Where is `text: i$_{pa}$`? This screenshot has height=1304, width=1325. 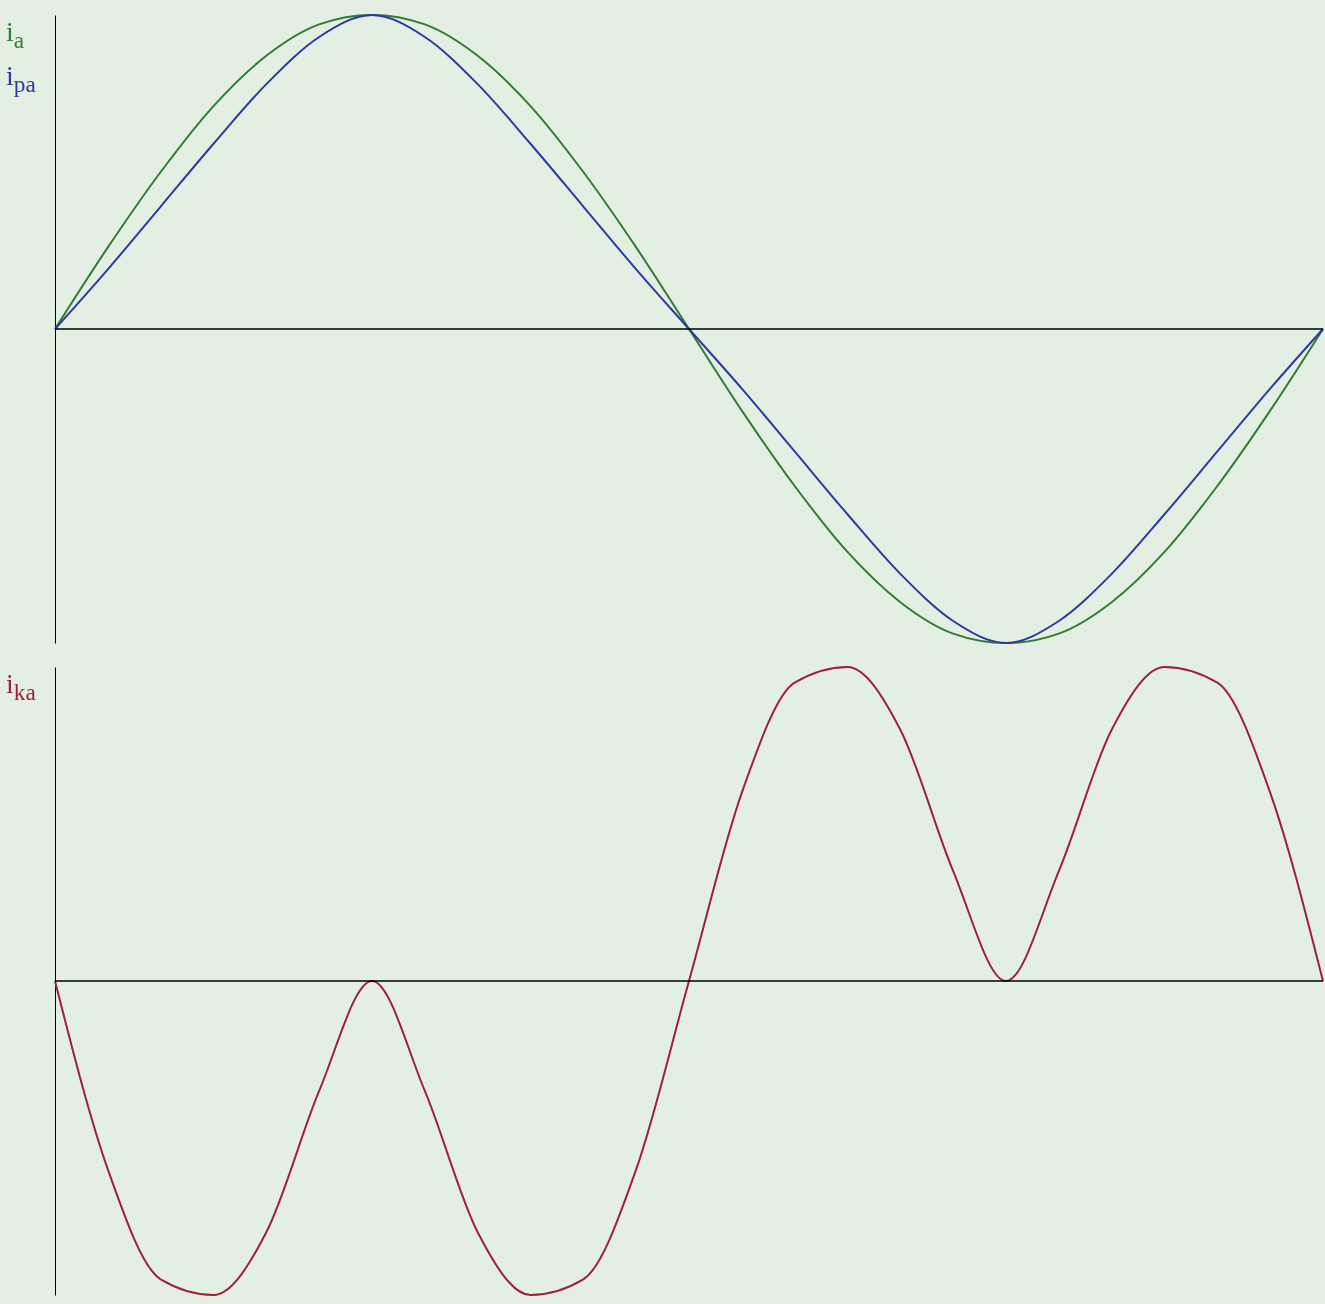
text: i$_{pa}$ is located at coordinates (21, 78).